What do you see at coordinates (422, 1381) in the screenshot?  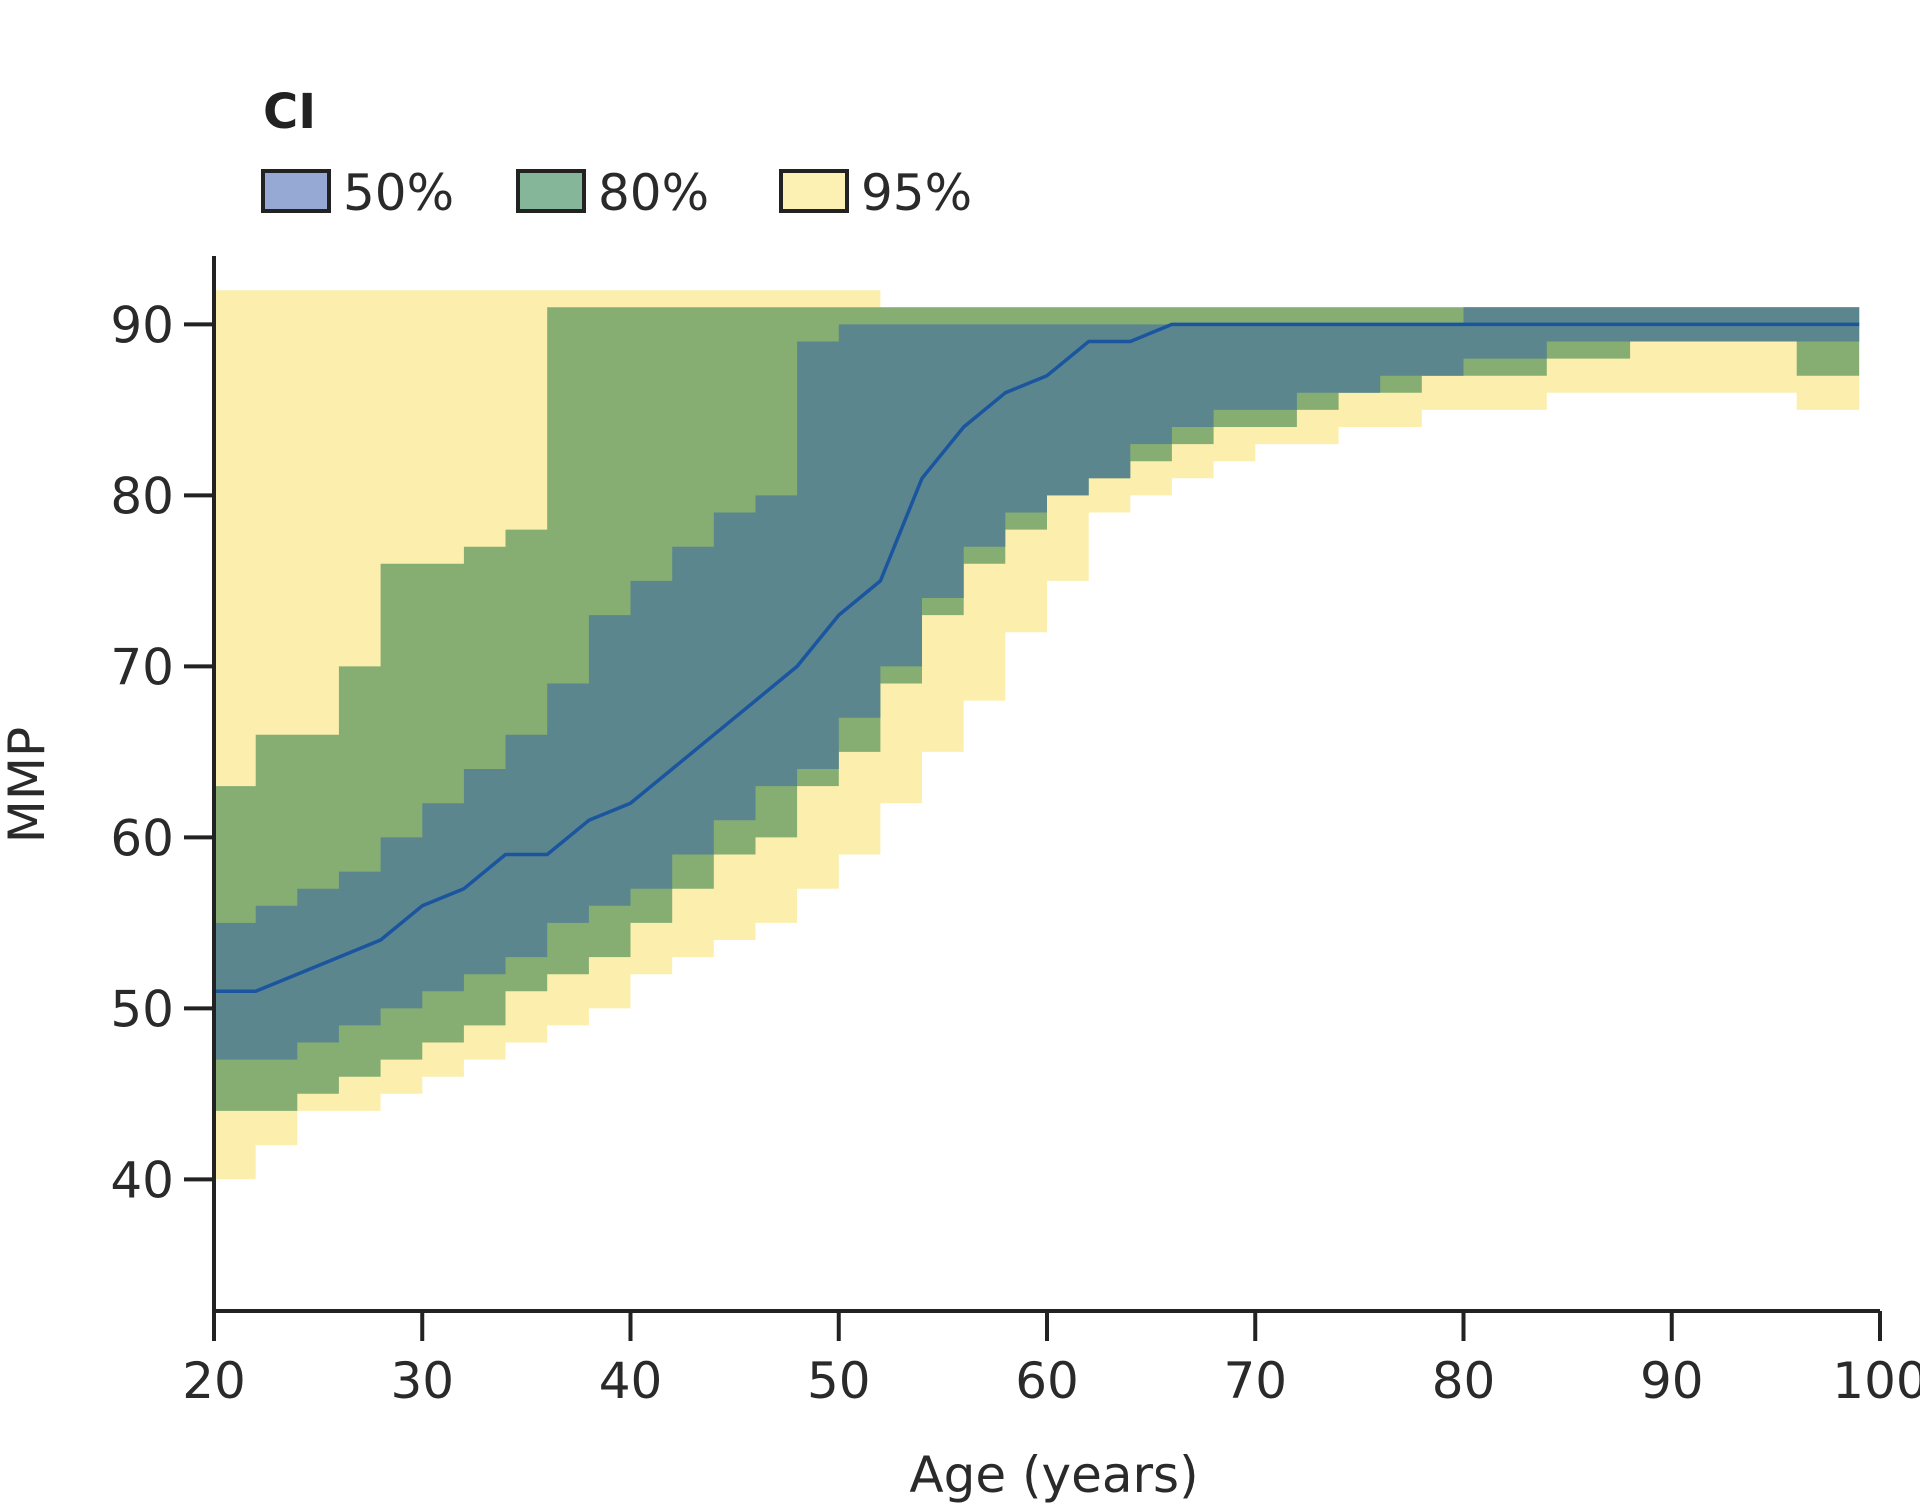 I see `x-tick-label: 30` at bounding box center [422, 1381].